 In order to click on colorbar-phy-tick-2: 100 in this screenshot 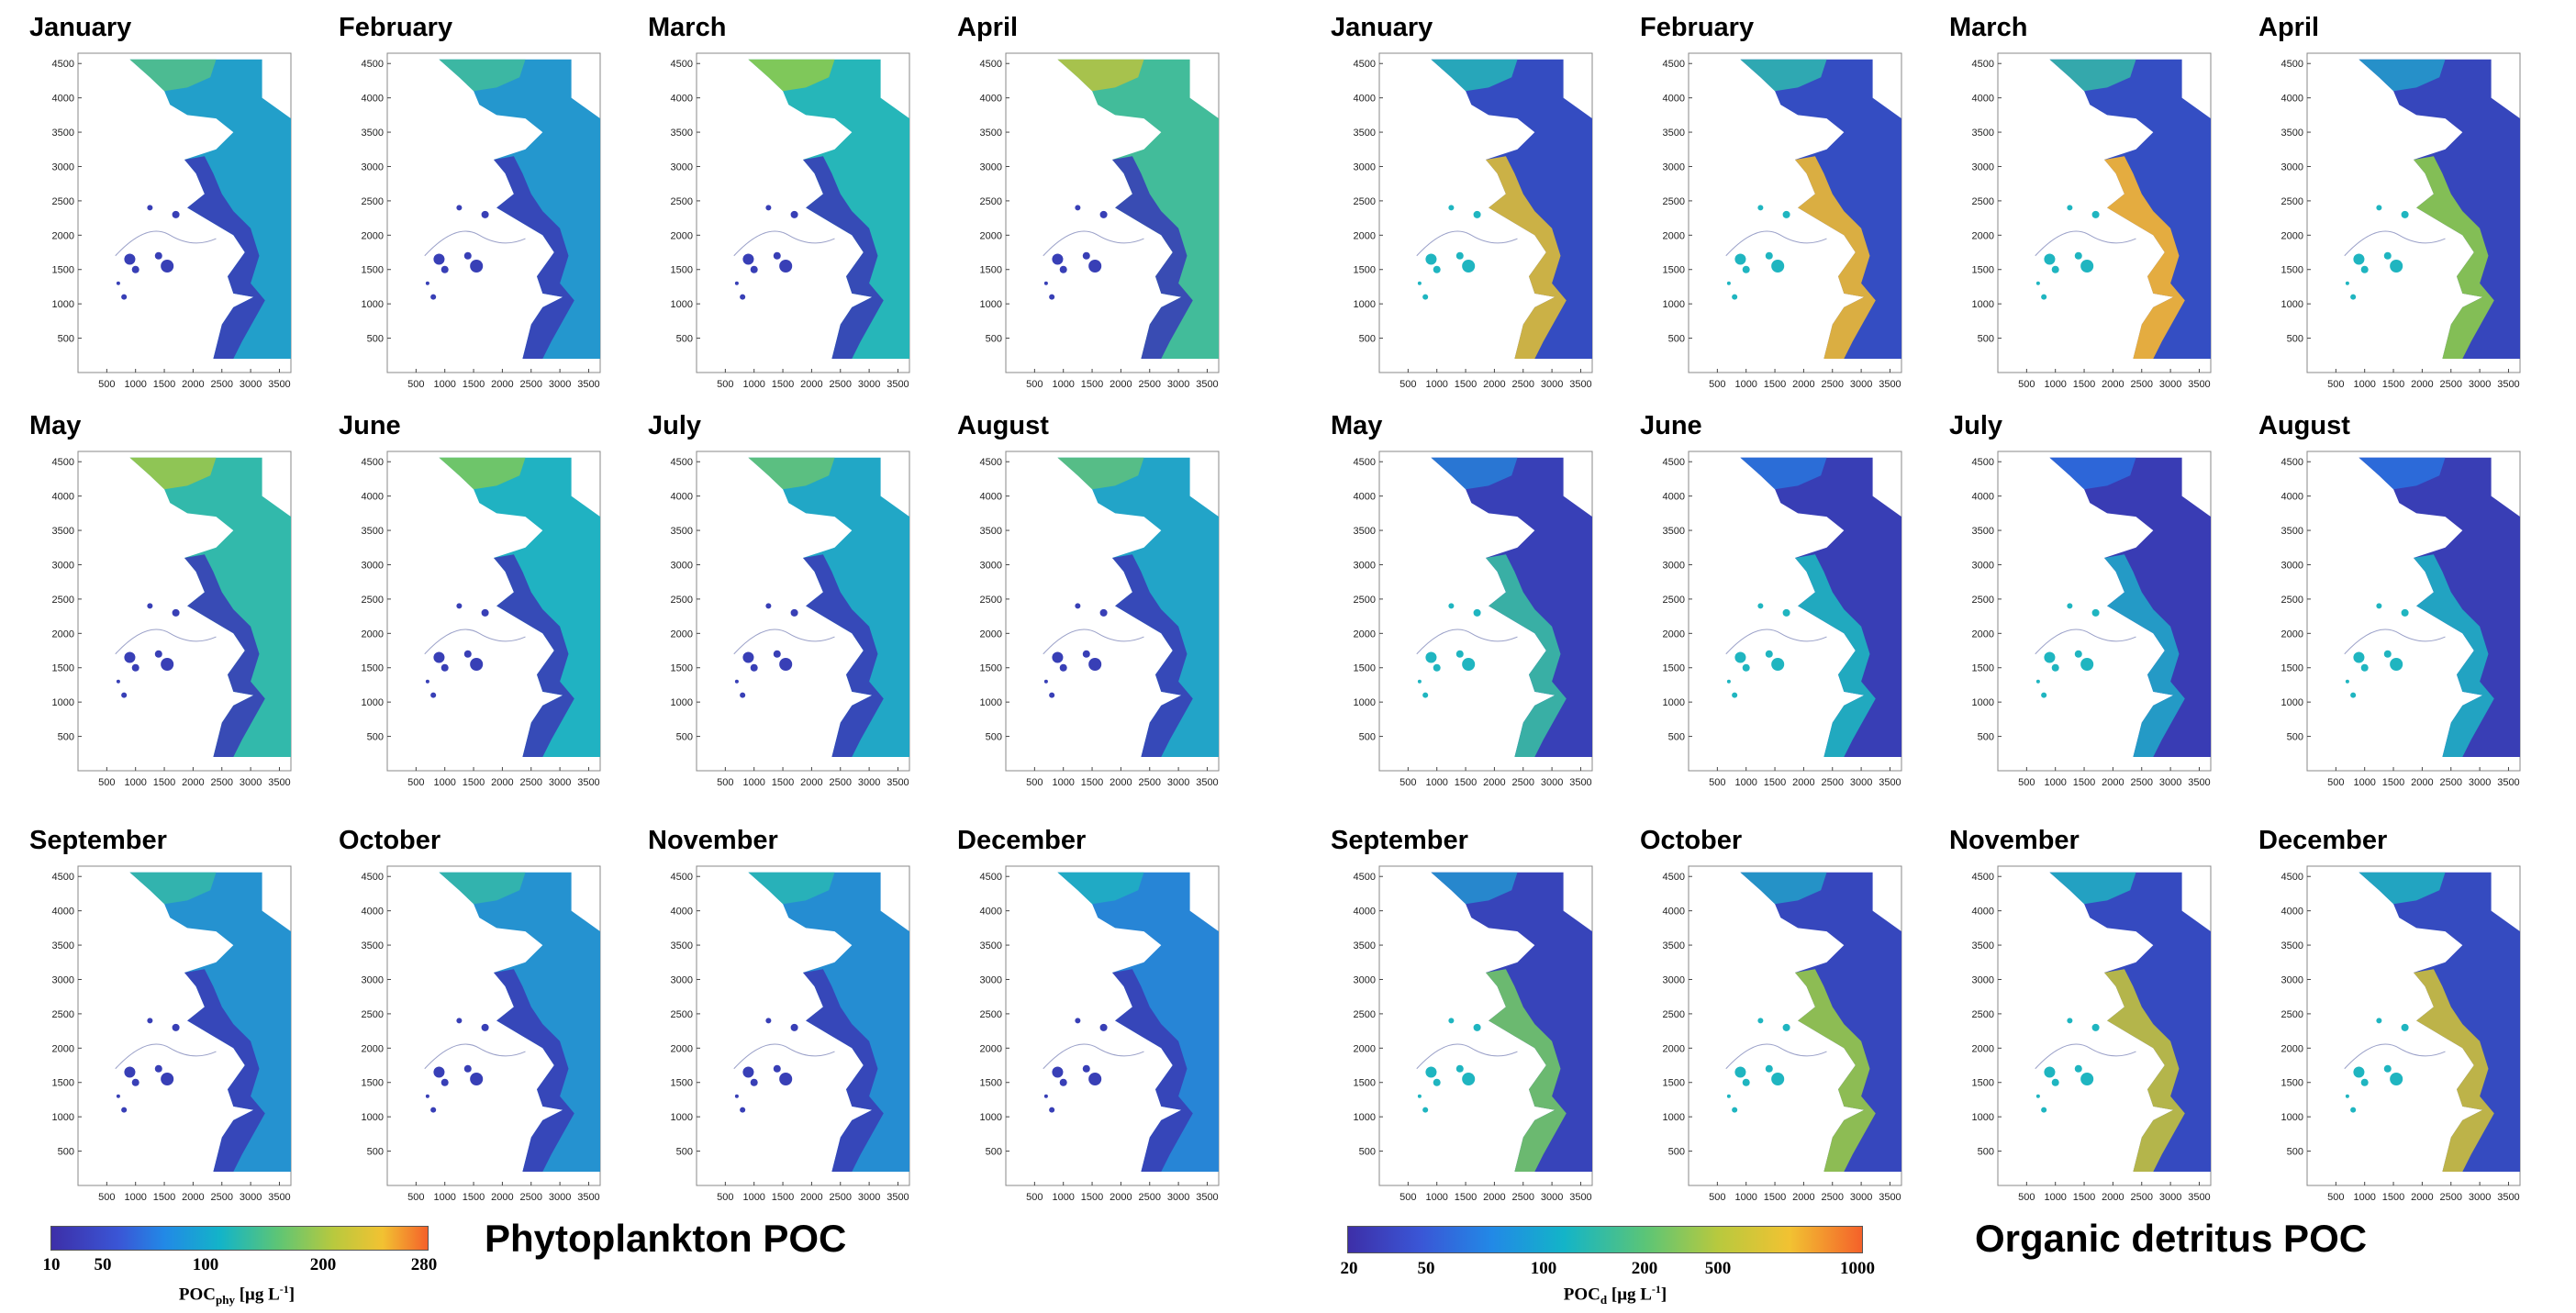, I will do `click(205, 1264)`.